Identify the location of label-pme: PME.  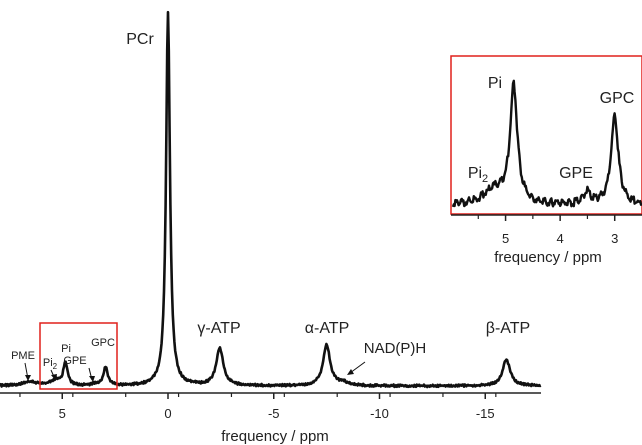
(23, 356).